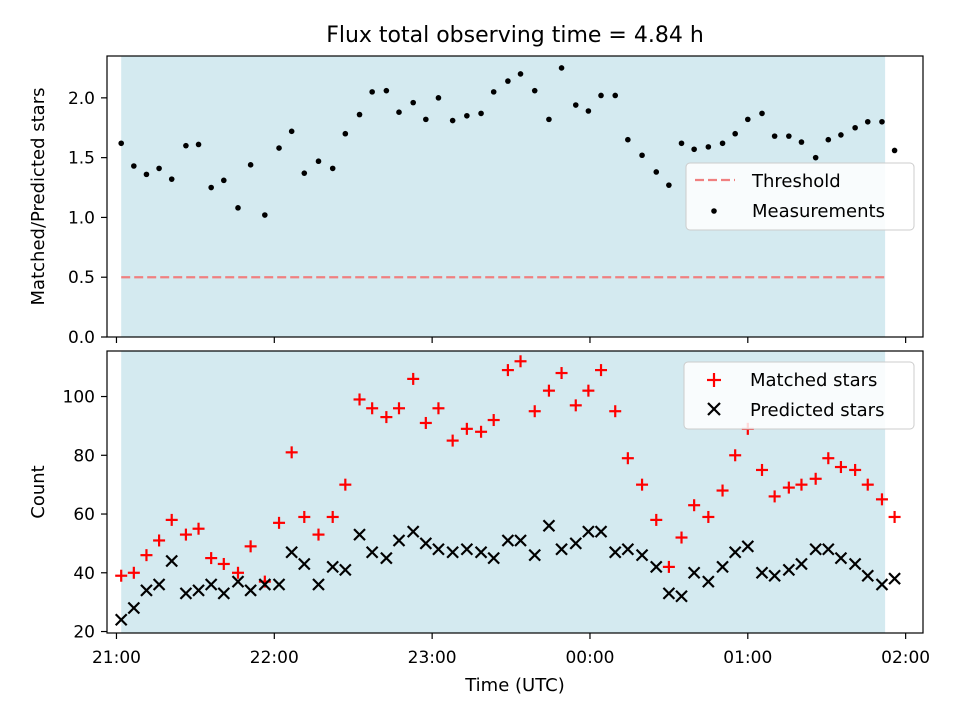  Describe the element at coordinates (274, 658) in the screenshot. I see `x-tick-label: 22:00` at that location.